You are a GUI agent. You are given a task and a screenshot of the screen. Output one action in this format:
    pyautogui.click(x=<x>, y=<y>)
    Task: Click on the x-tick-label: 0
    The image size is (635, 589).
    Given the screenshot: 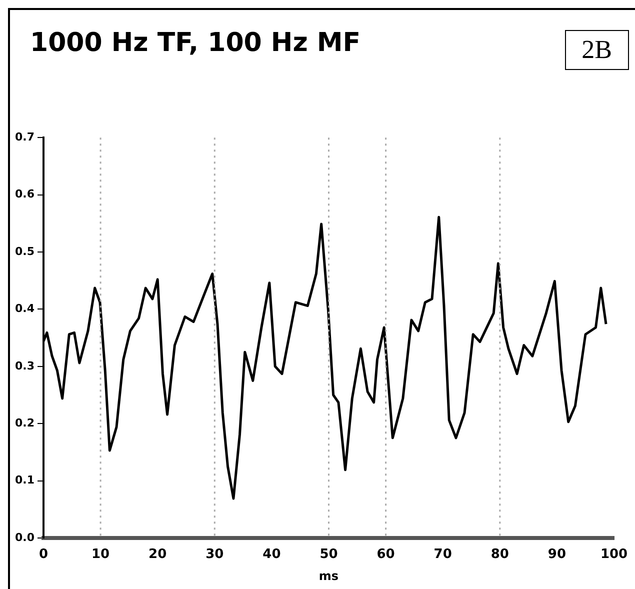 What is the action you would take?
    pyautogui.click(x=43, y=554)
    